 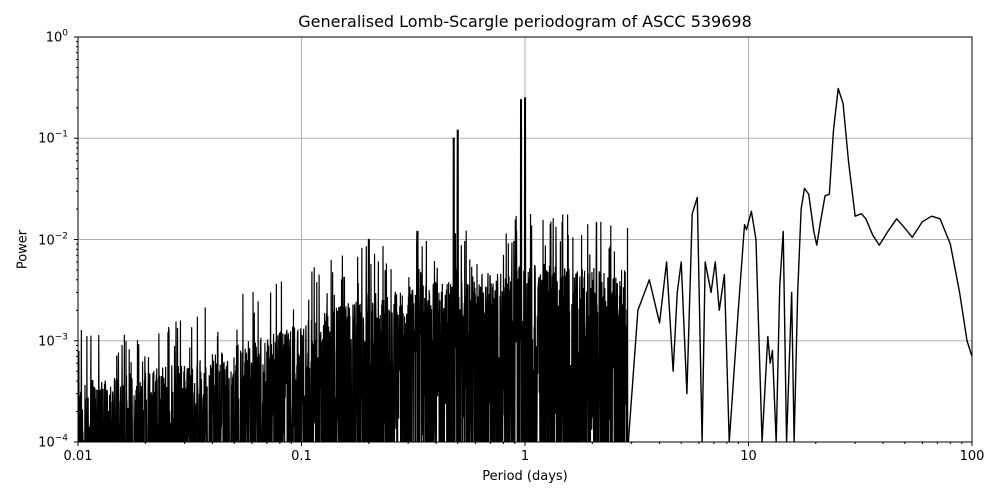 What do you see at coordinates (53, 239) in the screenshot?
I see `y-tick-label: 10⁻²` at bounding box center [53, 239].